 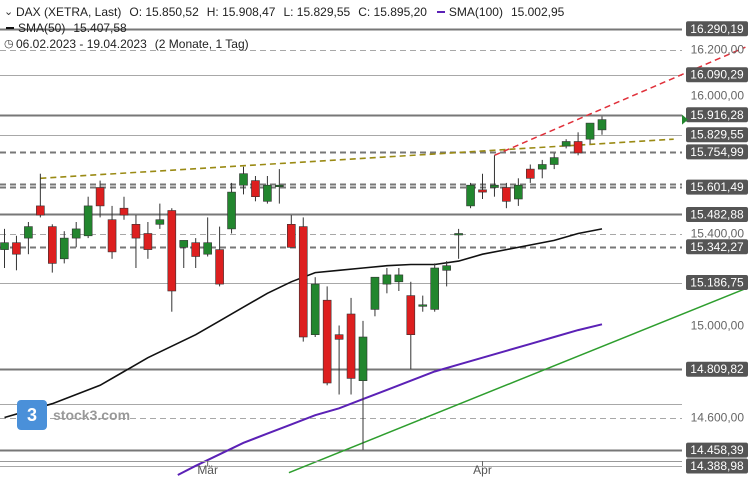 What do you see at coordinates (717, 75) in the screenshot?
I see `level-label-text: 16.090,29` at bounding box center [717, 75].